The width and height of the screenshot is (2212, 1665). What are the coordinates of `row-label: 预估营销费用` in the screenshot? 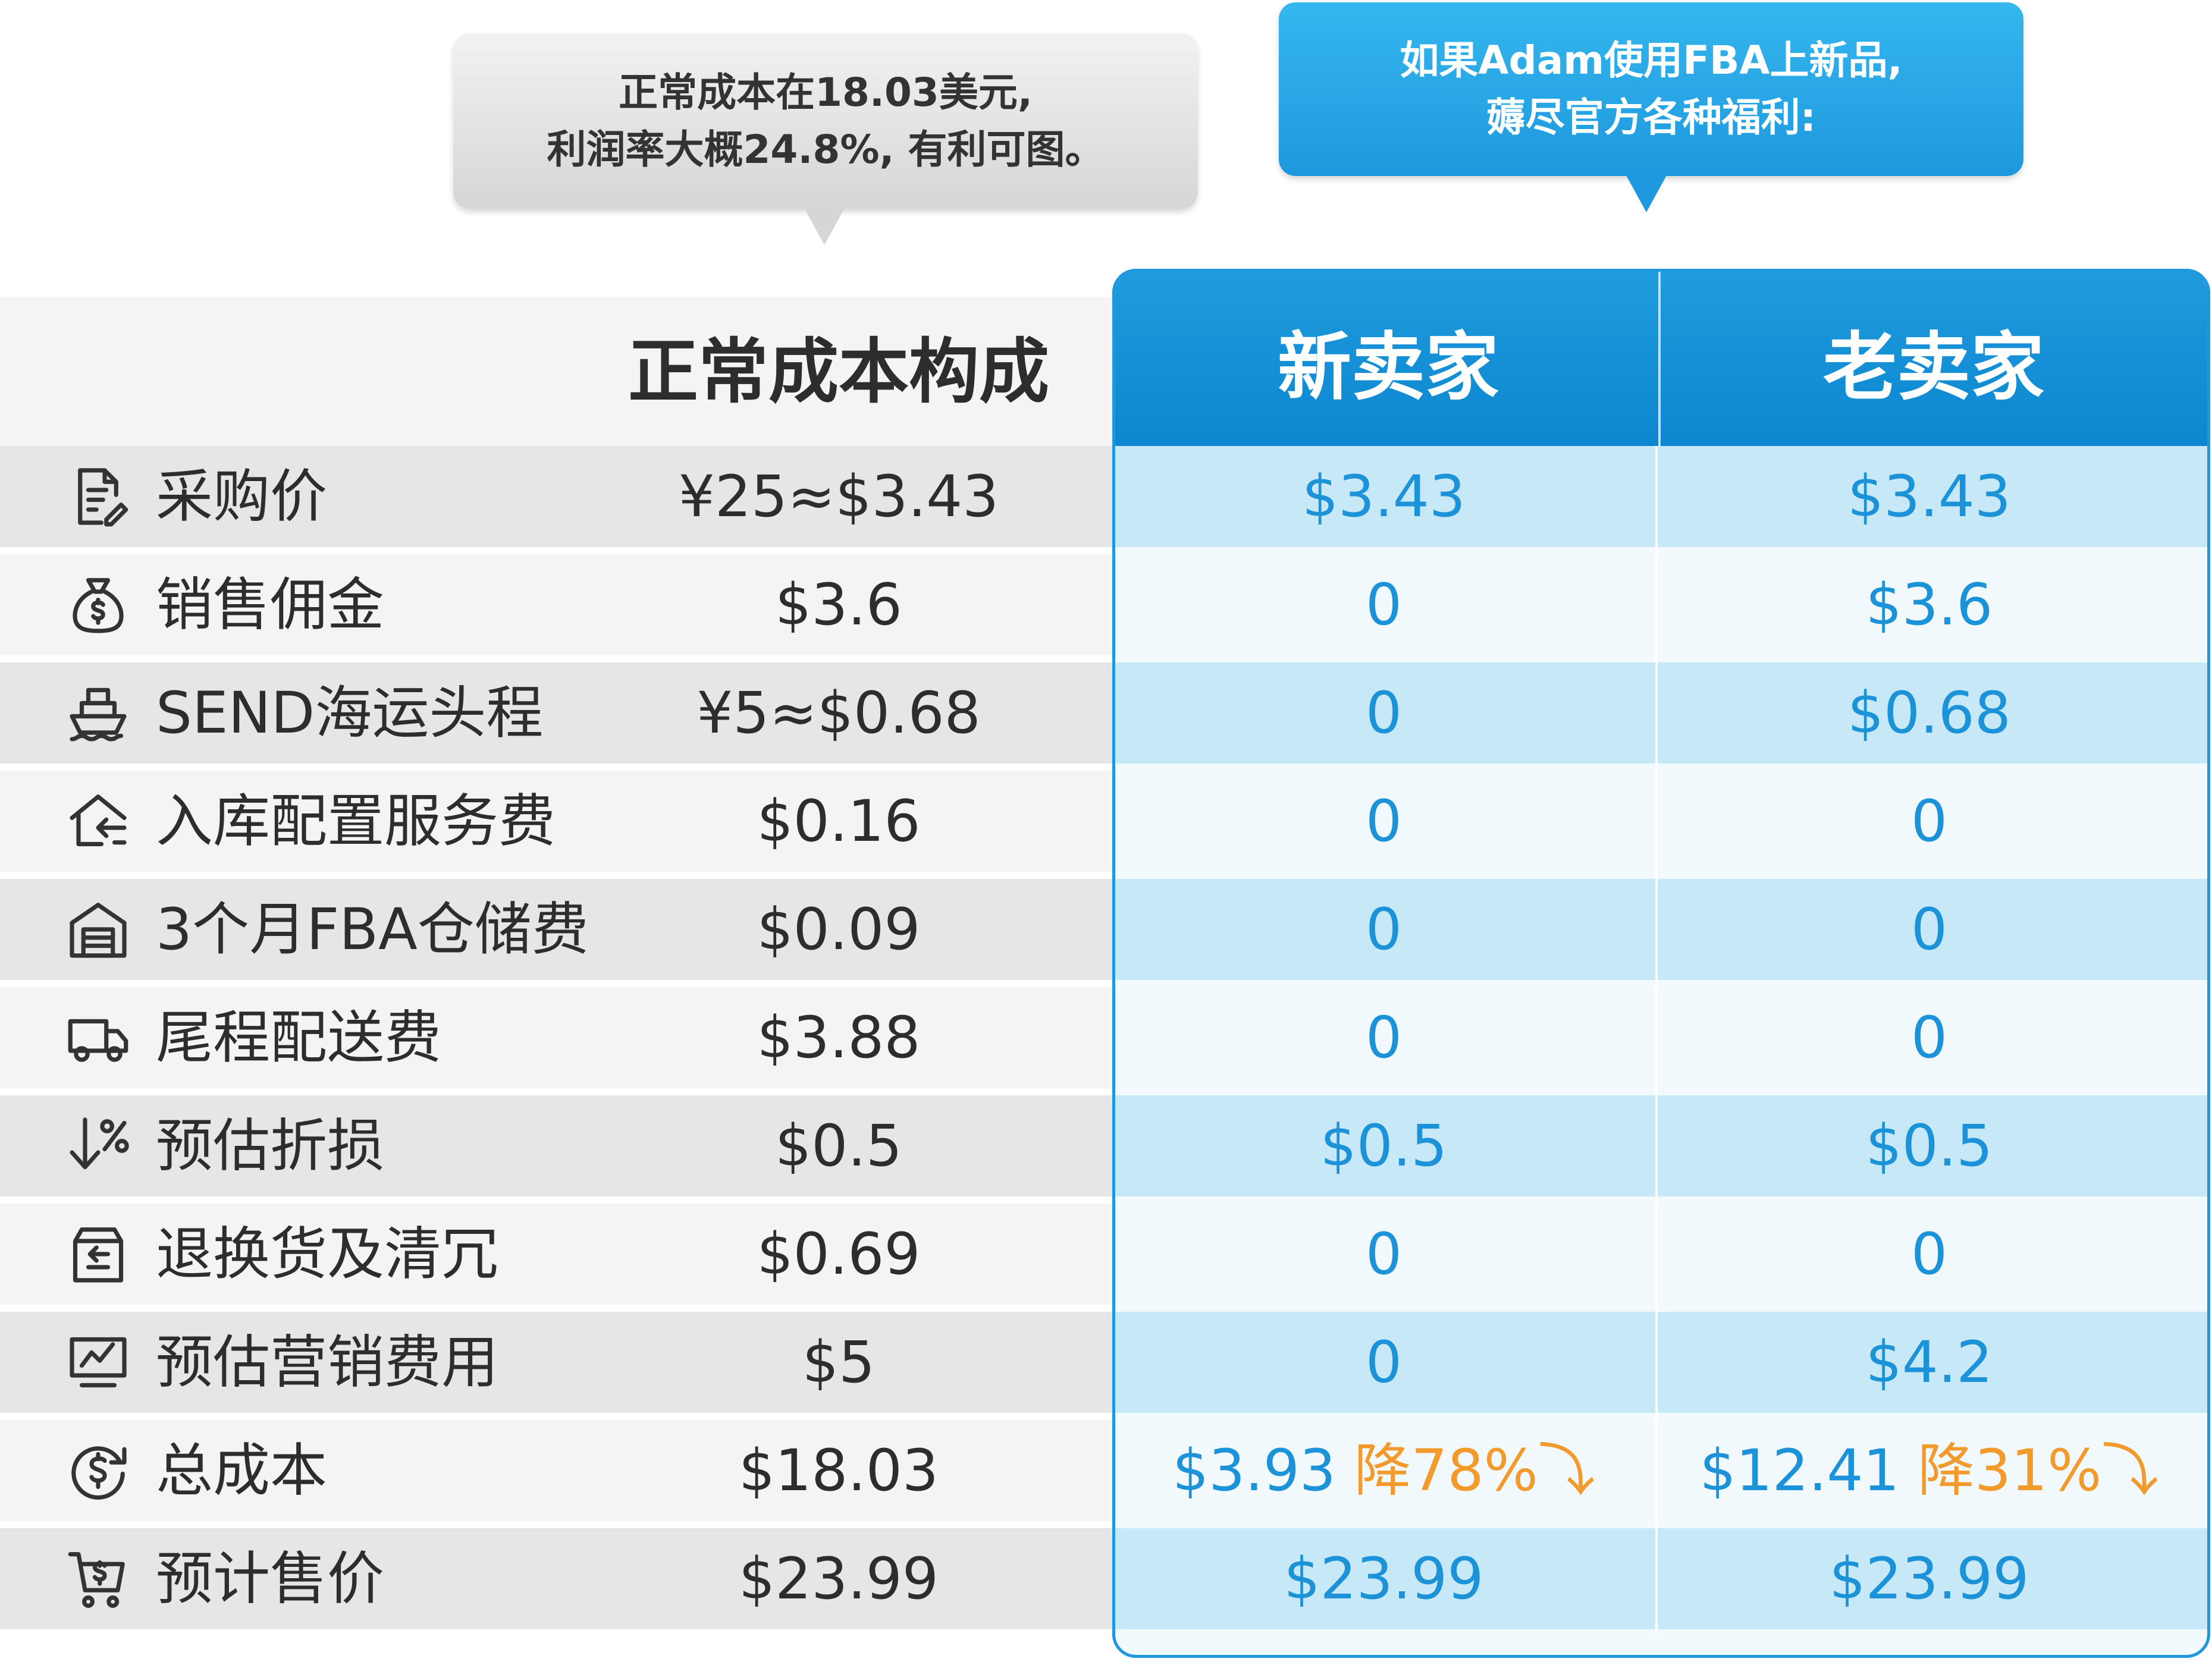 It's located at (327, 1363).